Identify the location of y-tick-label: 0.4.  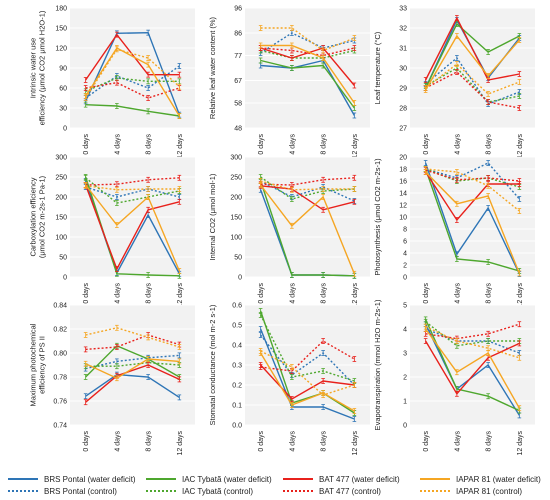
(237, 346).